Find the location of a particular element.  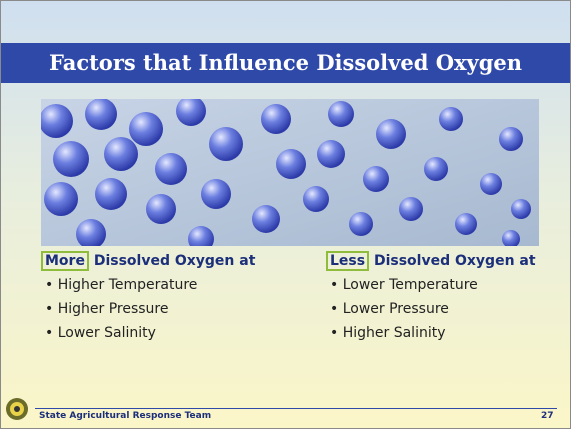

column-heading: More Dissolved Oxygen at is located at coordinates (161, 261).